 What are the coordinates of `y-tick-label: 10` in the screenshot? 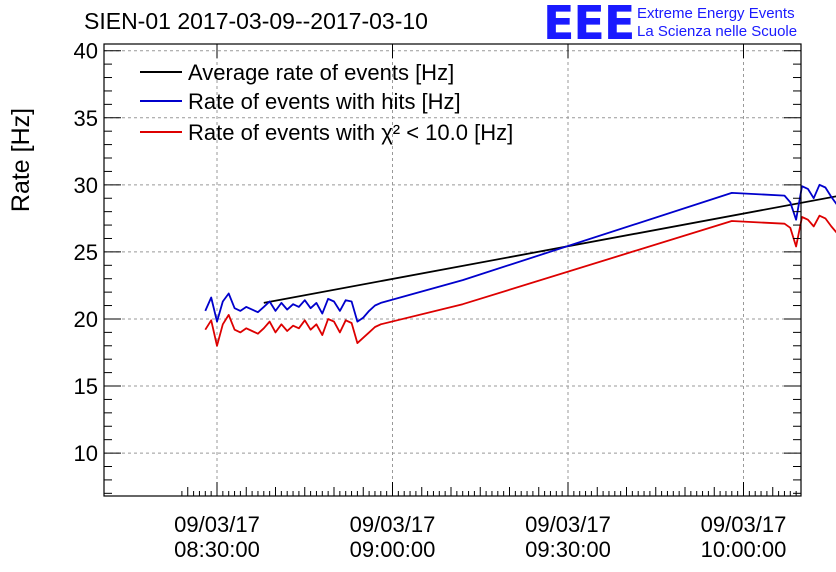 It's located at (86, 453).